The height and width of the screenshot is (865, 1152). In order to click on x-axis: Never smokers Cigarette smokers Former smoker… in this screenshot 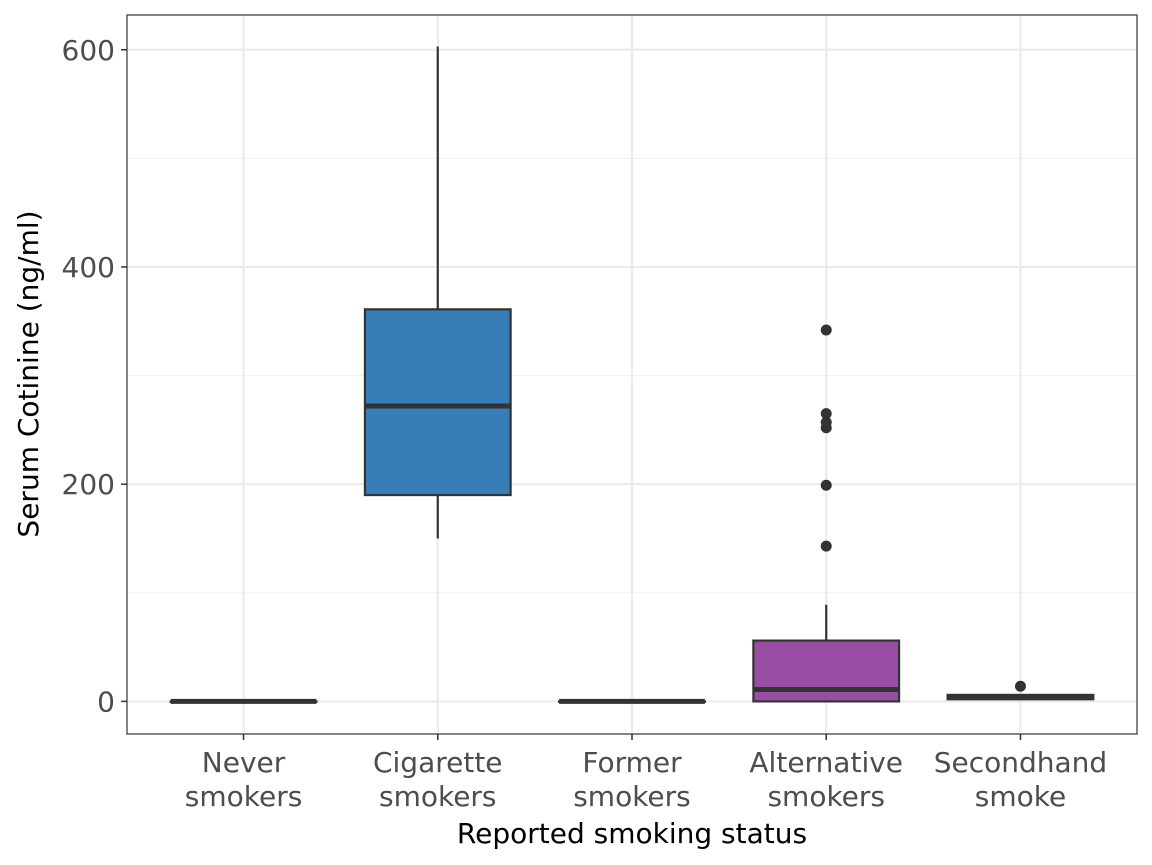, I will do `click(646, 773)`.